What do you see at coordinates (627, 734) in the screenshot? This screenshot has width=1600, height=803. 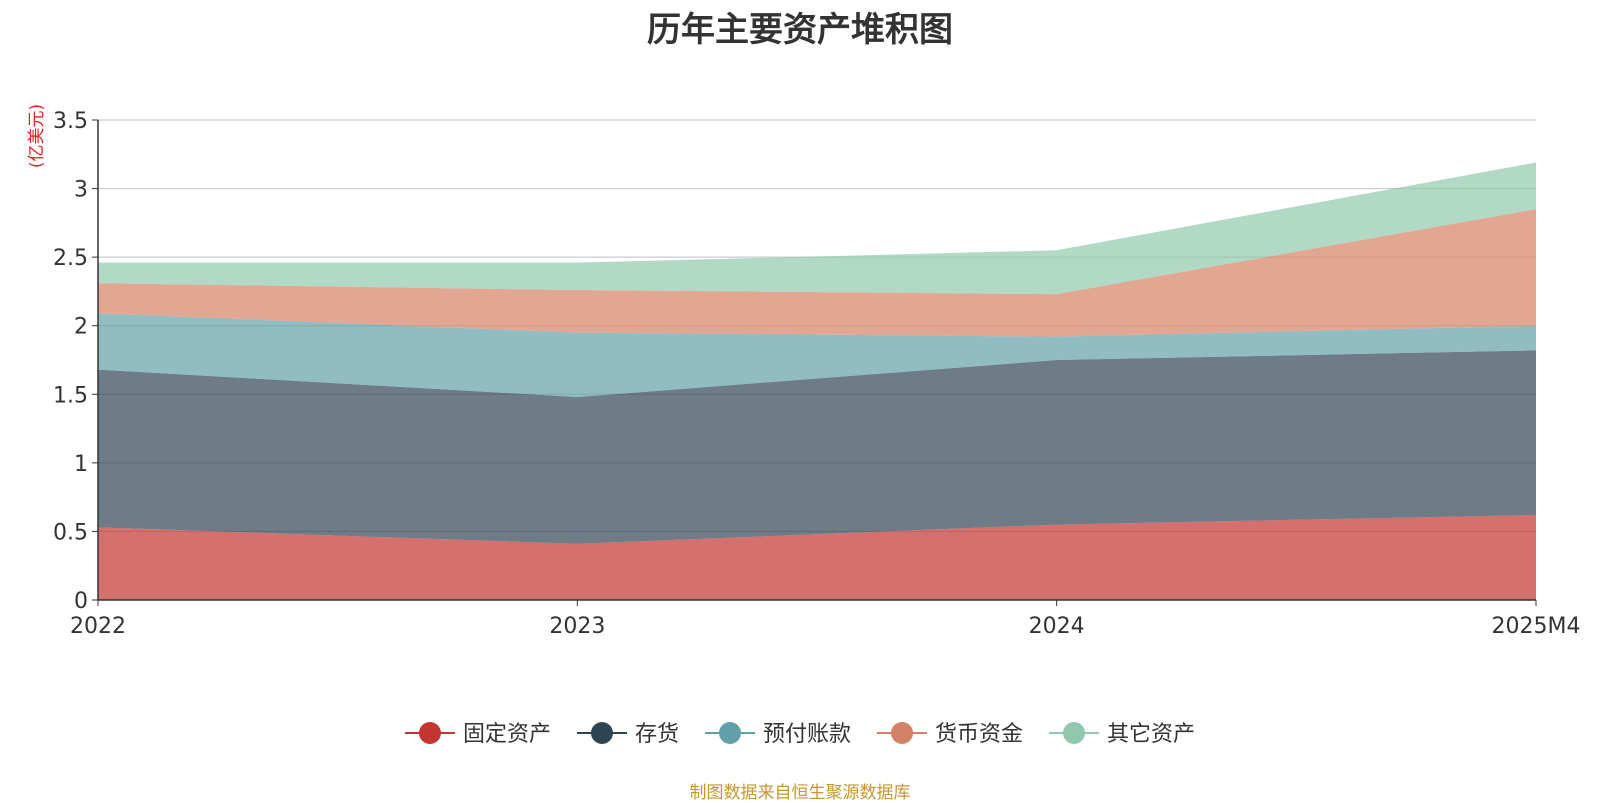 I see `legend-item-1: 存货` at bounding box center [627, 734].